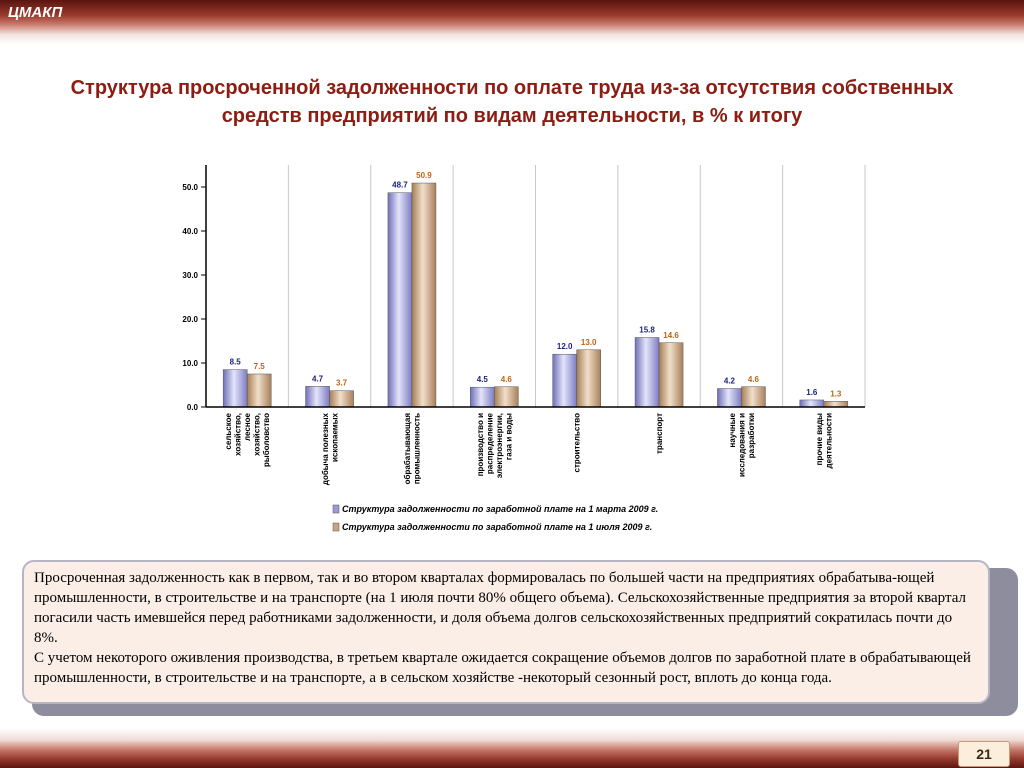  I want to click on data-label: 1.3, so click(836, 393).